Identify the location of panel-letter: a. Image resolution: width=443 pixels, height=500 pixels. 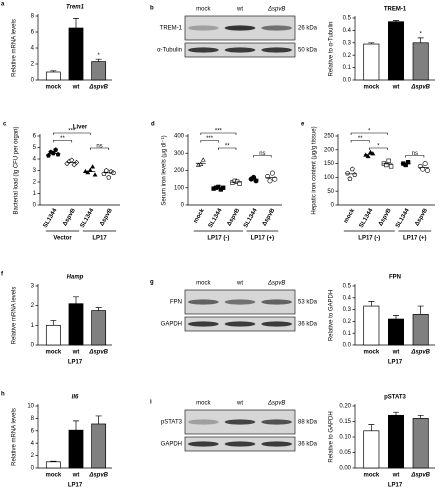
(3, 5).